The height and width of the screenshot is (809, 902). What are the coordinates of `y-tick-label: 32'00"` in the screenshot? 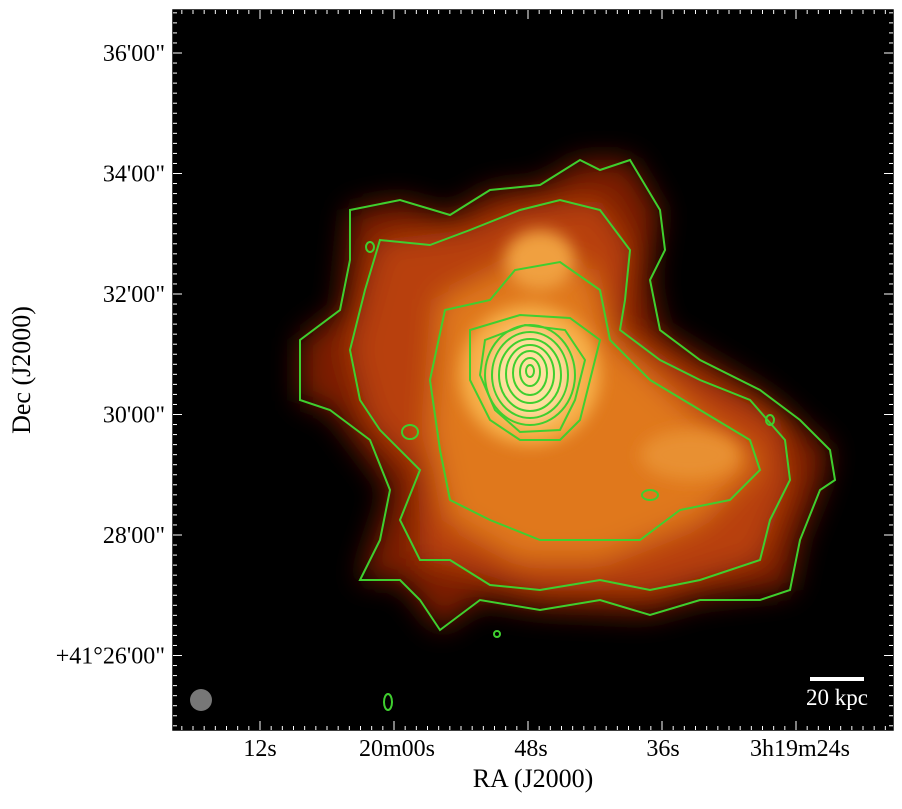 It's located at (134, 295).